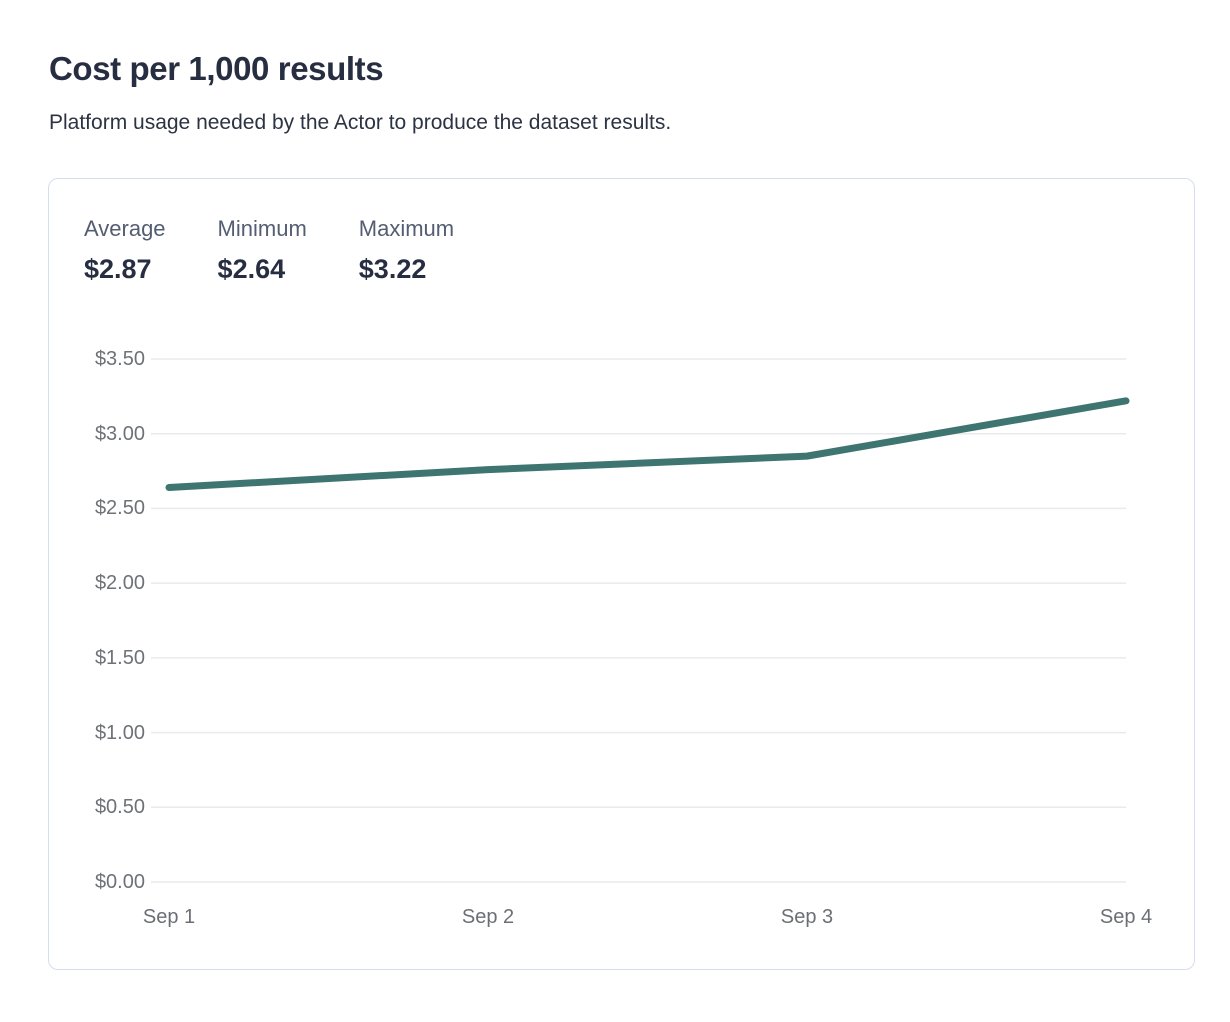  What do you see at coordinates (119, 807) in the screenshot?
I see `y-tick-label: $0.50` at bounding box center [119, 807].